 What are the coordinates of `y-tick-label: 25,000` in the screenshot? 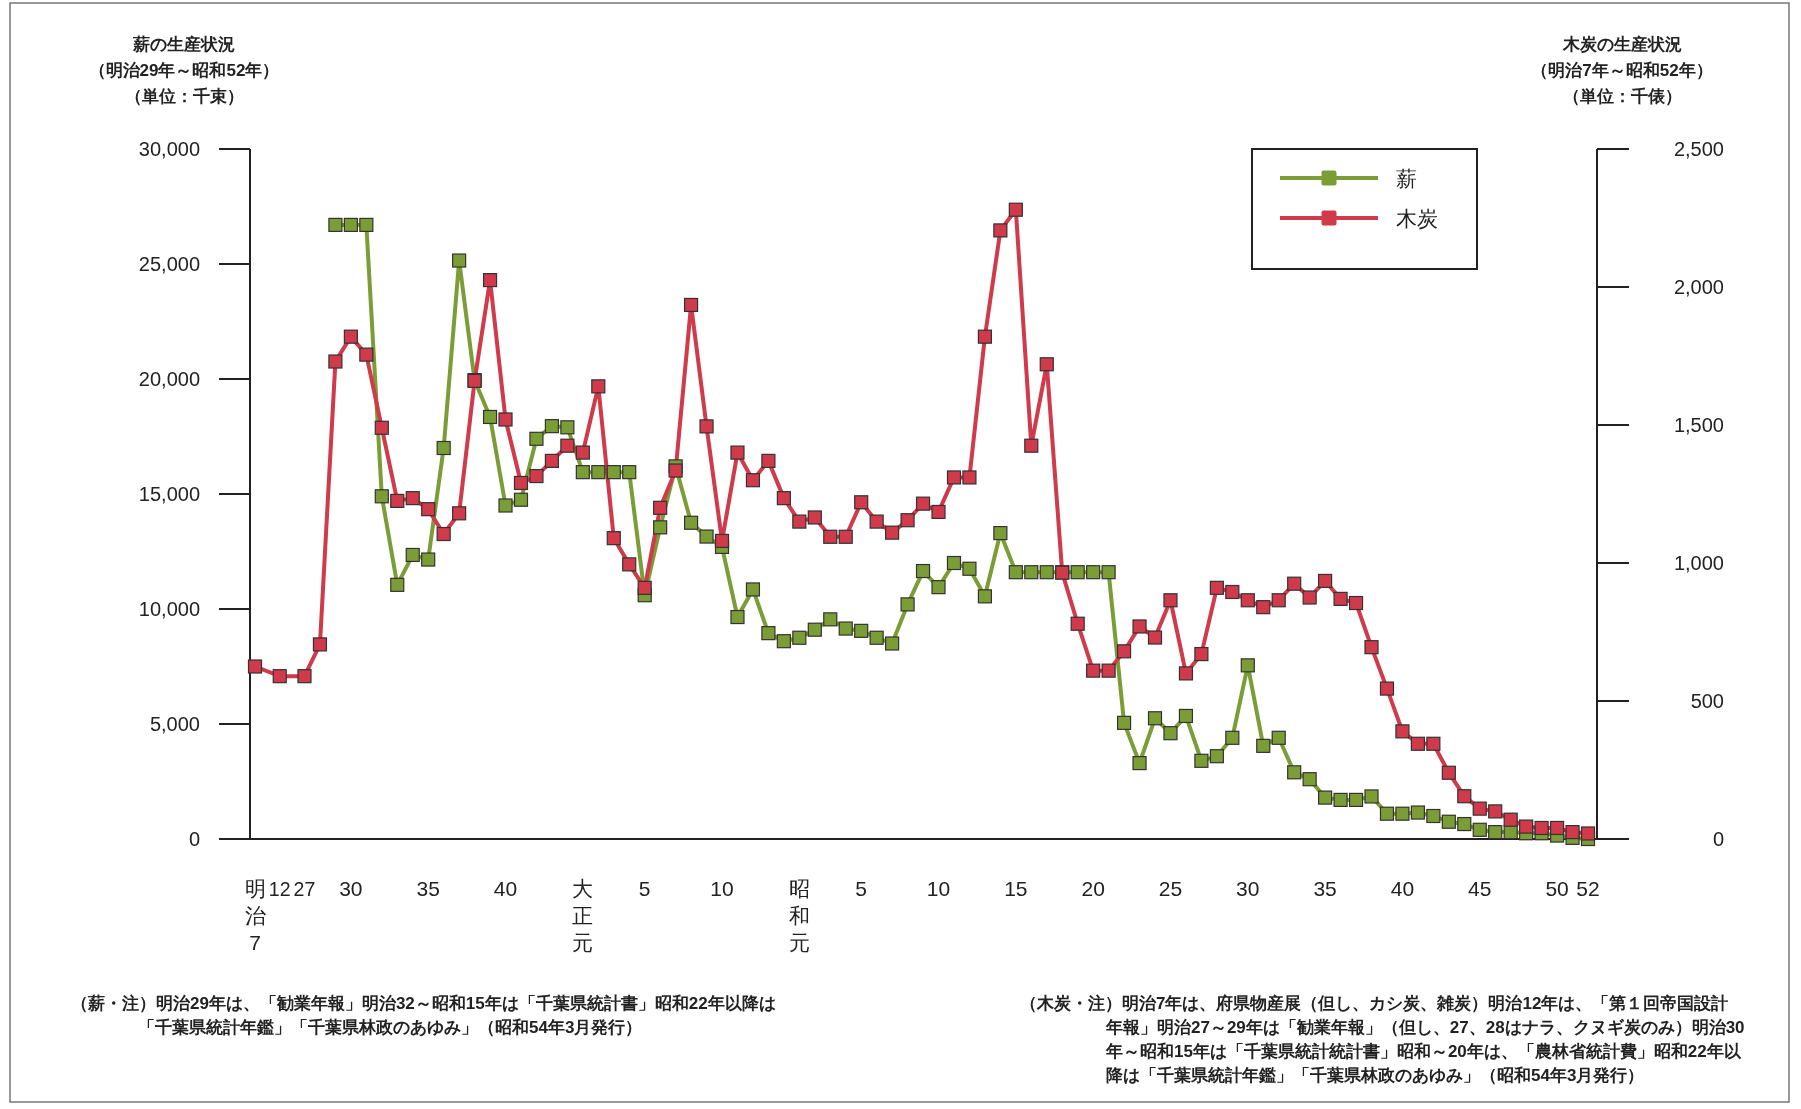 It's located at (169, 264).